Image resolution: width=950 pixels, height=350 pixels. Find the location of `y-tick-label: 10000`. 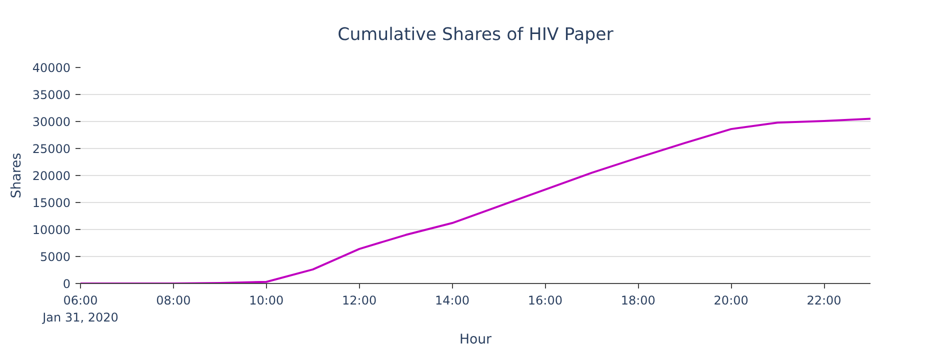

y-tick-label: 10000 is located at coordinates (51, 230).